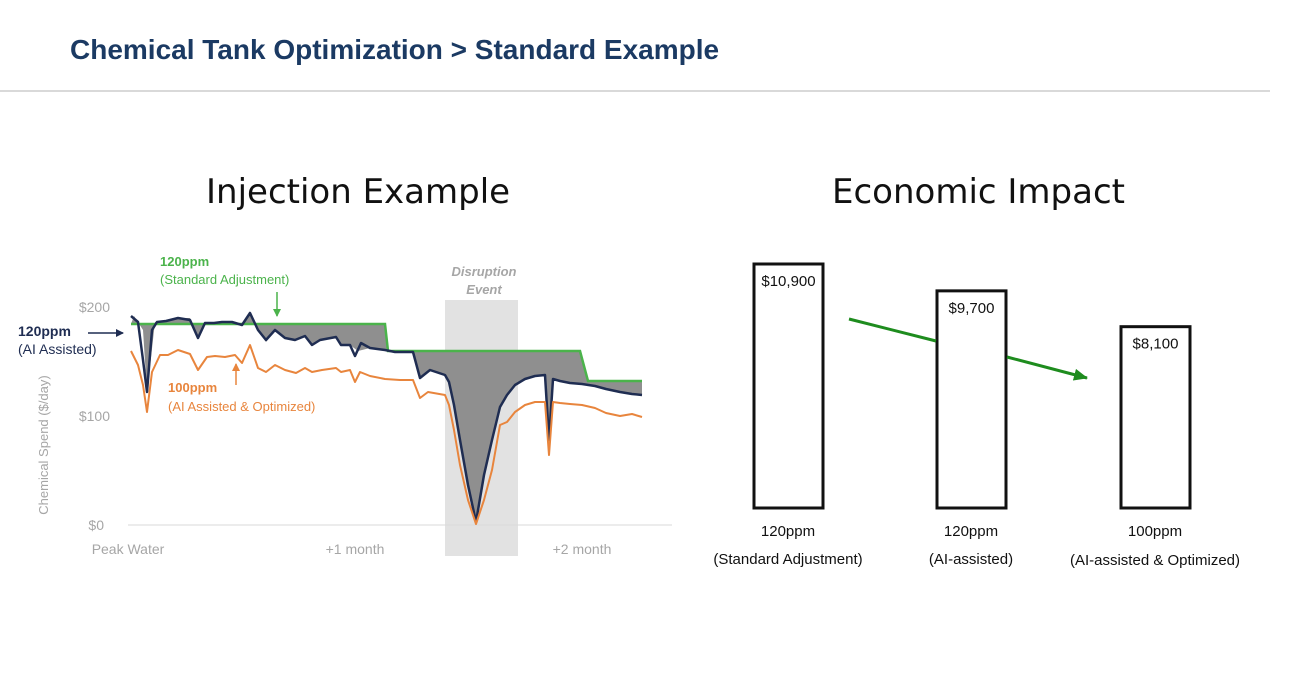 The width and height of the screenshot is (1300, 678). I want to click on economic-chart-title: Economic Impact, so click(978, 192).